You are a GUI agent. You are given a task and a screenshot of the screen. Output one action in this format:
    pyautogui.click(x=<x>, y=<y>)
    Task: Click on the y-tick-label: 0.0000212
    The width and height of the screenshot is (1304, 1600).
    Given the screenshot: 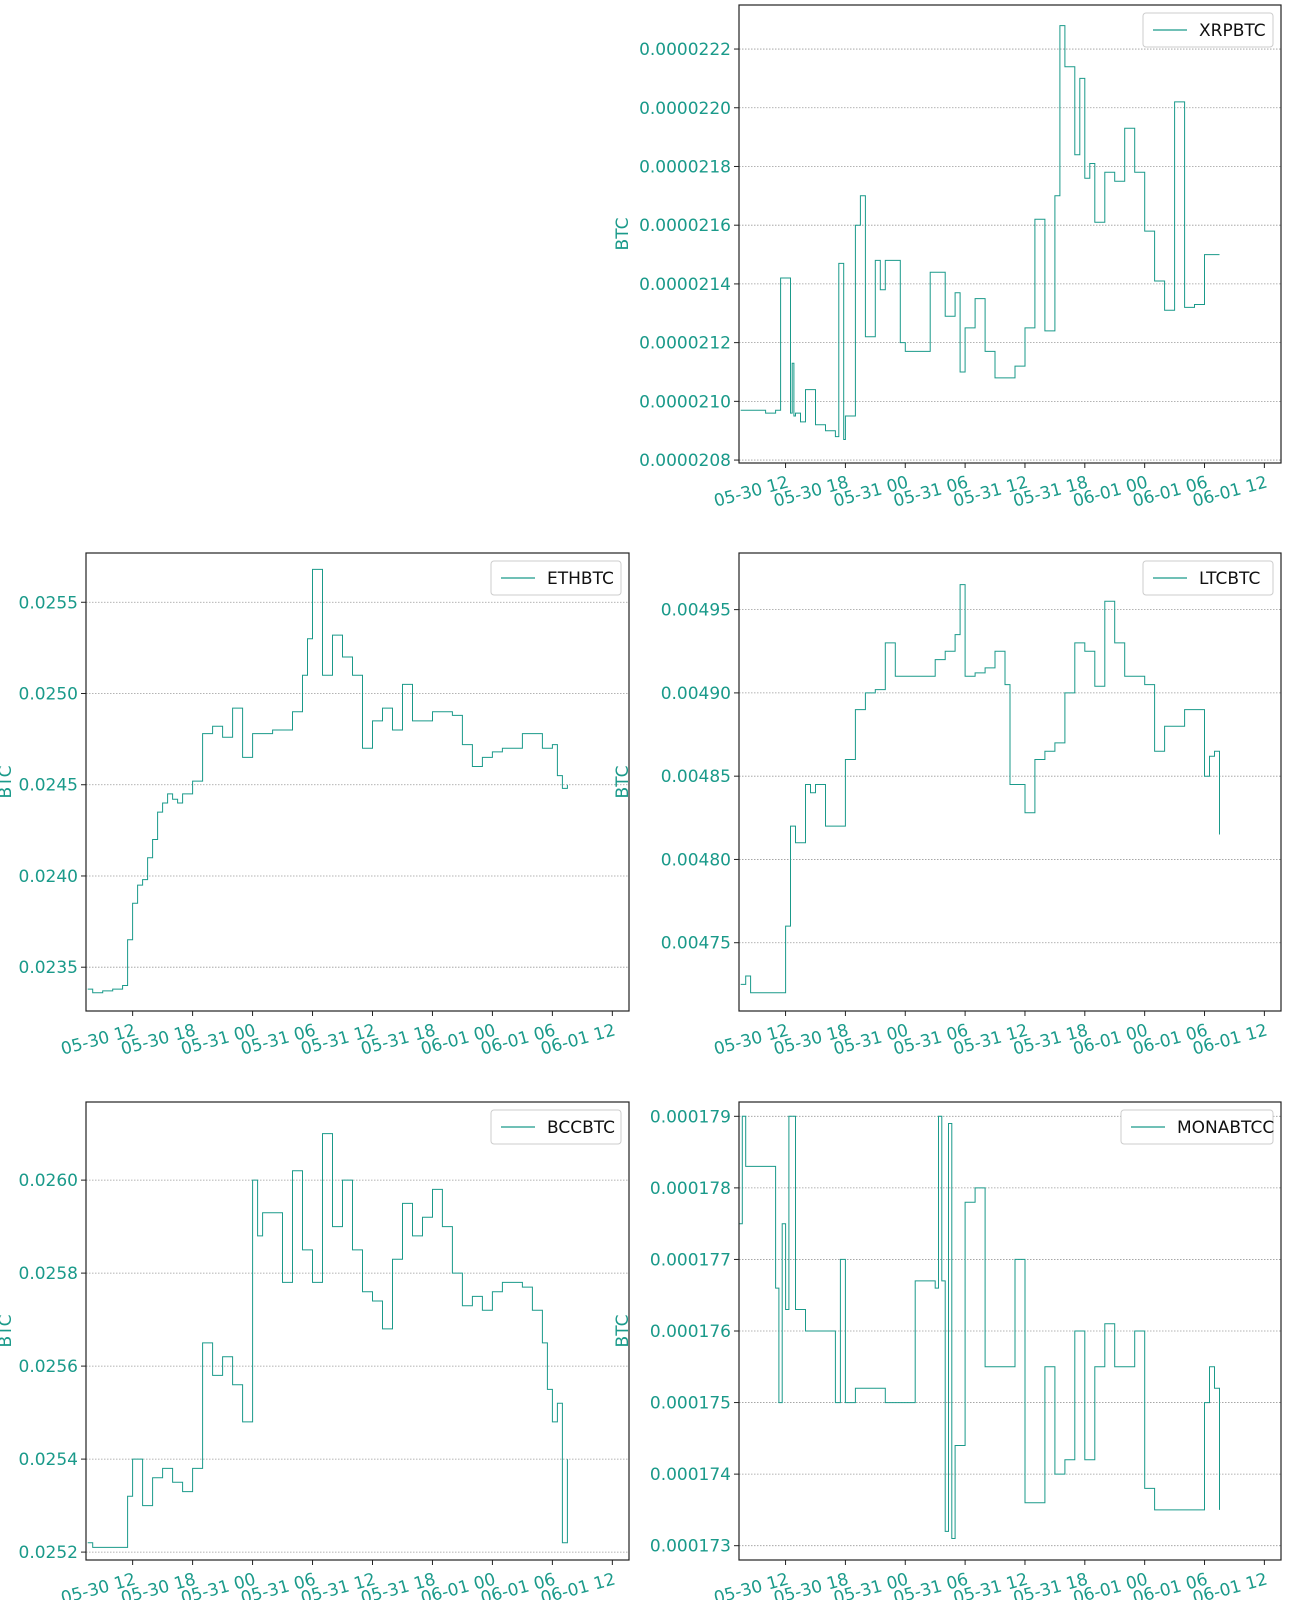 What is the action you would take?
    pyautogui.click(x=685, y=344)
    